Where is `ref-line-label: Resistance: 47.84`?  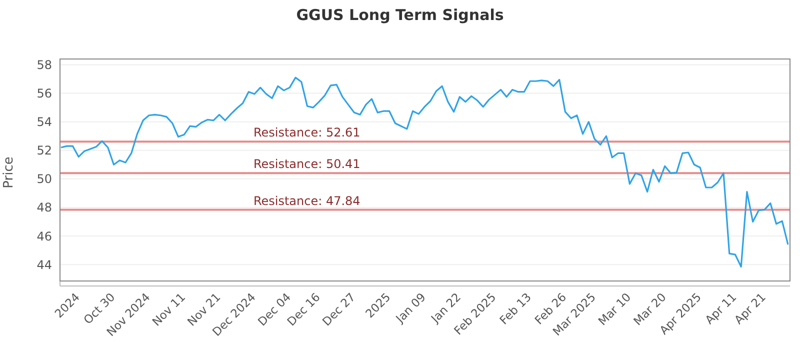 ref-line-label: Resistance: 47.84 is located at coordinates (306, 201).